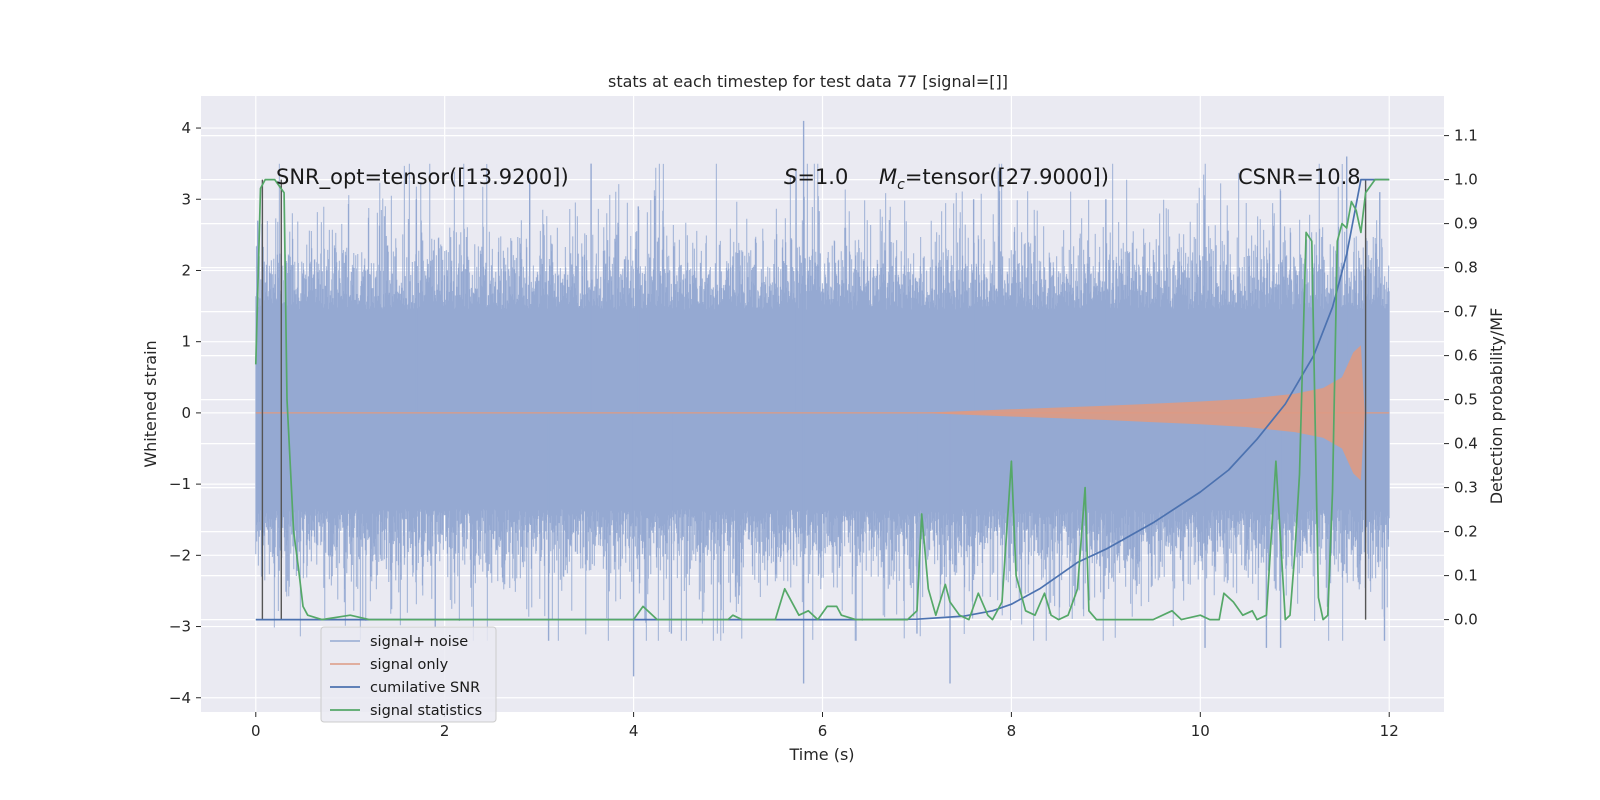  What do you see at coordinates (186, 270) in the screenshot?
I see `y-tick-label: 2` at bounding box center [186, 270].